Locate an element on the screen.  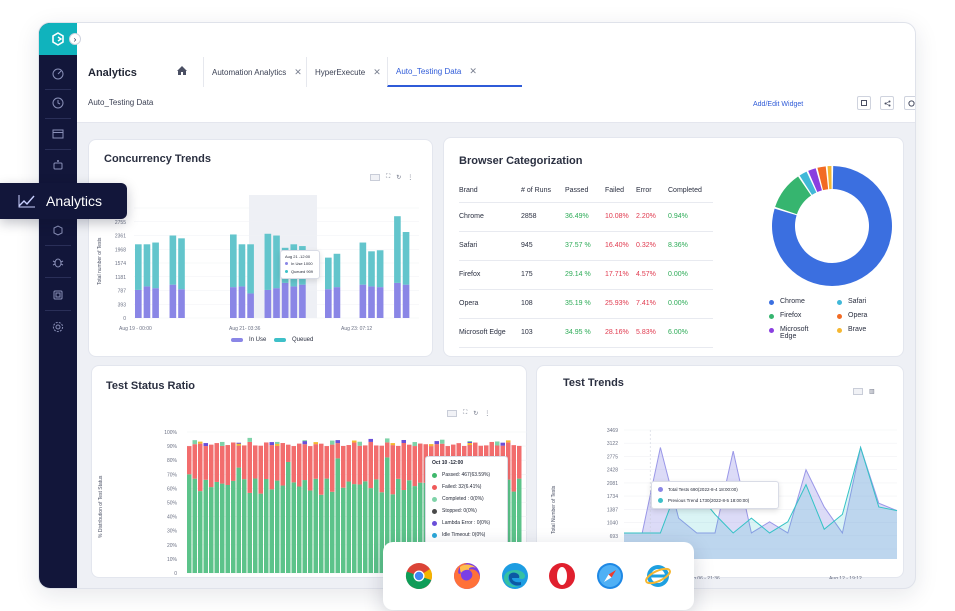
x-tick-label: Aug 23: 07:12 is located at coordinates (356, 329).